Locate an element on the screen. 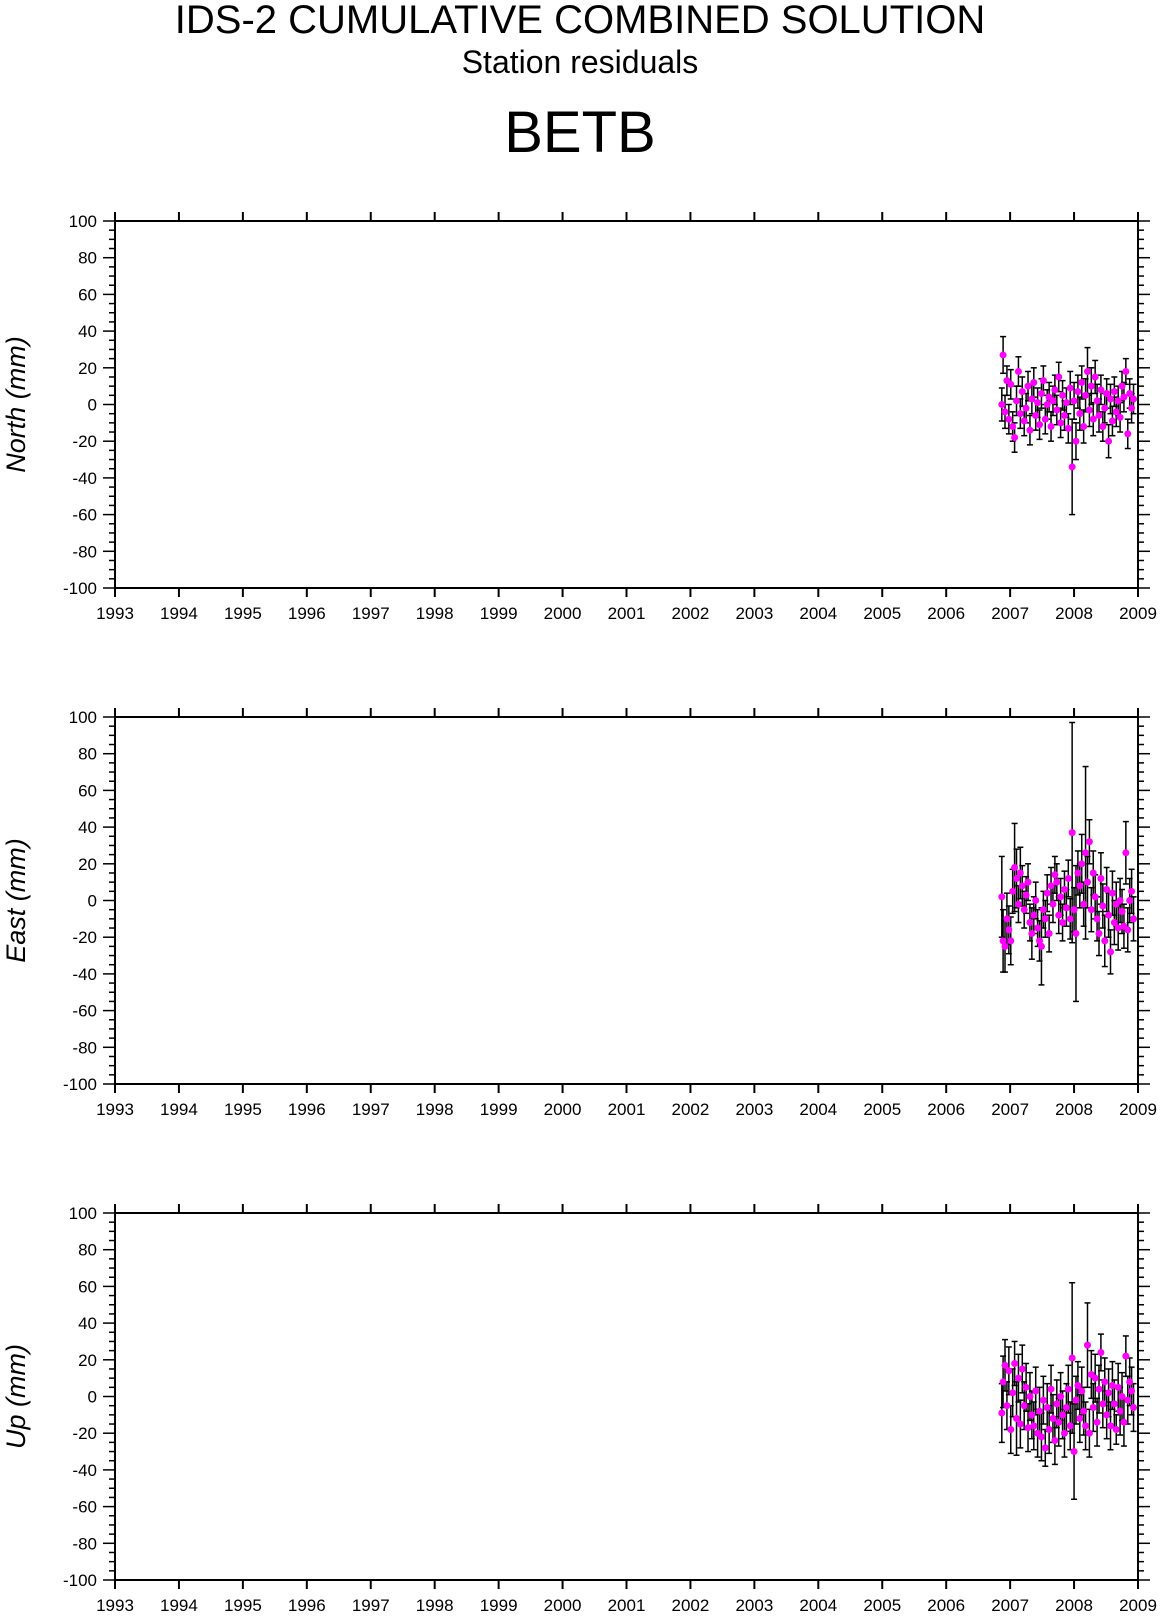 The image size is (1160, 1621). up-xtick-label: 2004 is located at coordinates (818, 1605).